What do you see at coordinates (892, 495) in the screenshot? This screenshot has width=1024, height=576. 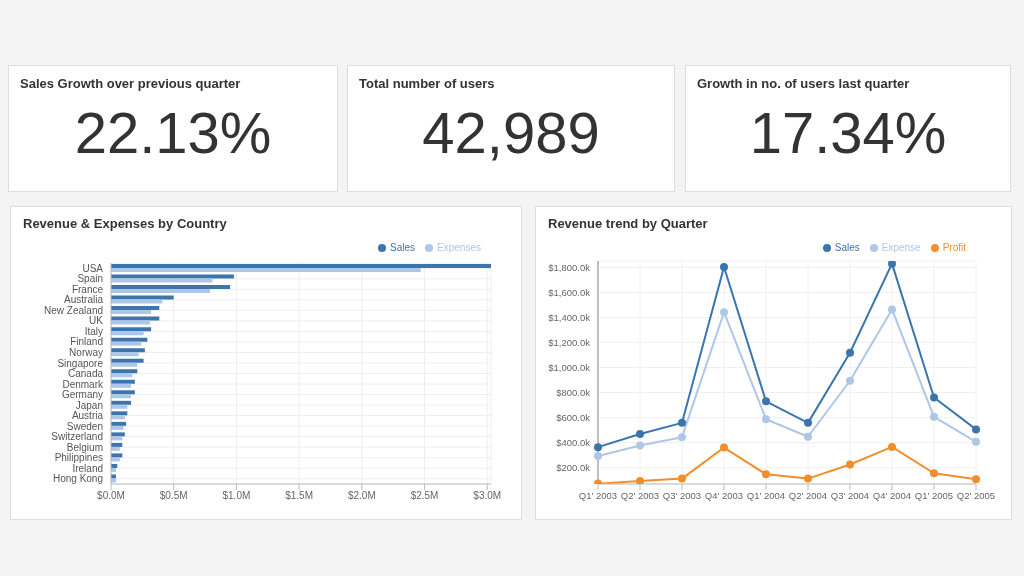 I see `x-tick-label: Q4' 2004` at bounding box center [892, 495].